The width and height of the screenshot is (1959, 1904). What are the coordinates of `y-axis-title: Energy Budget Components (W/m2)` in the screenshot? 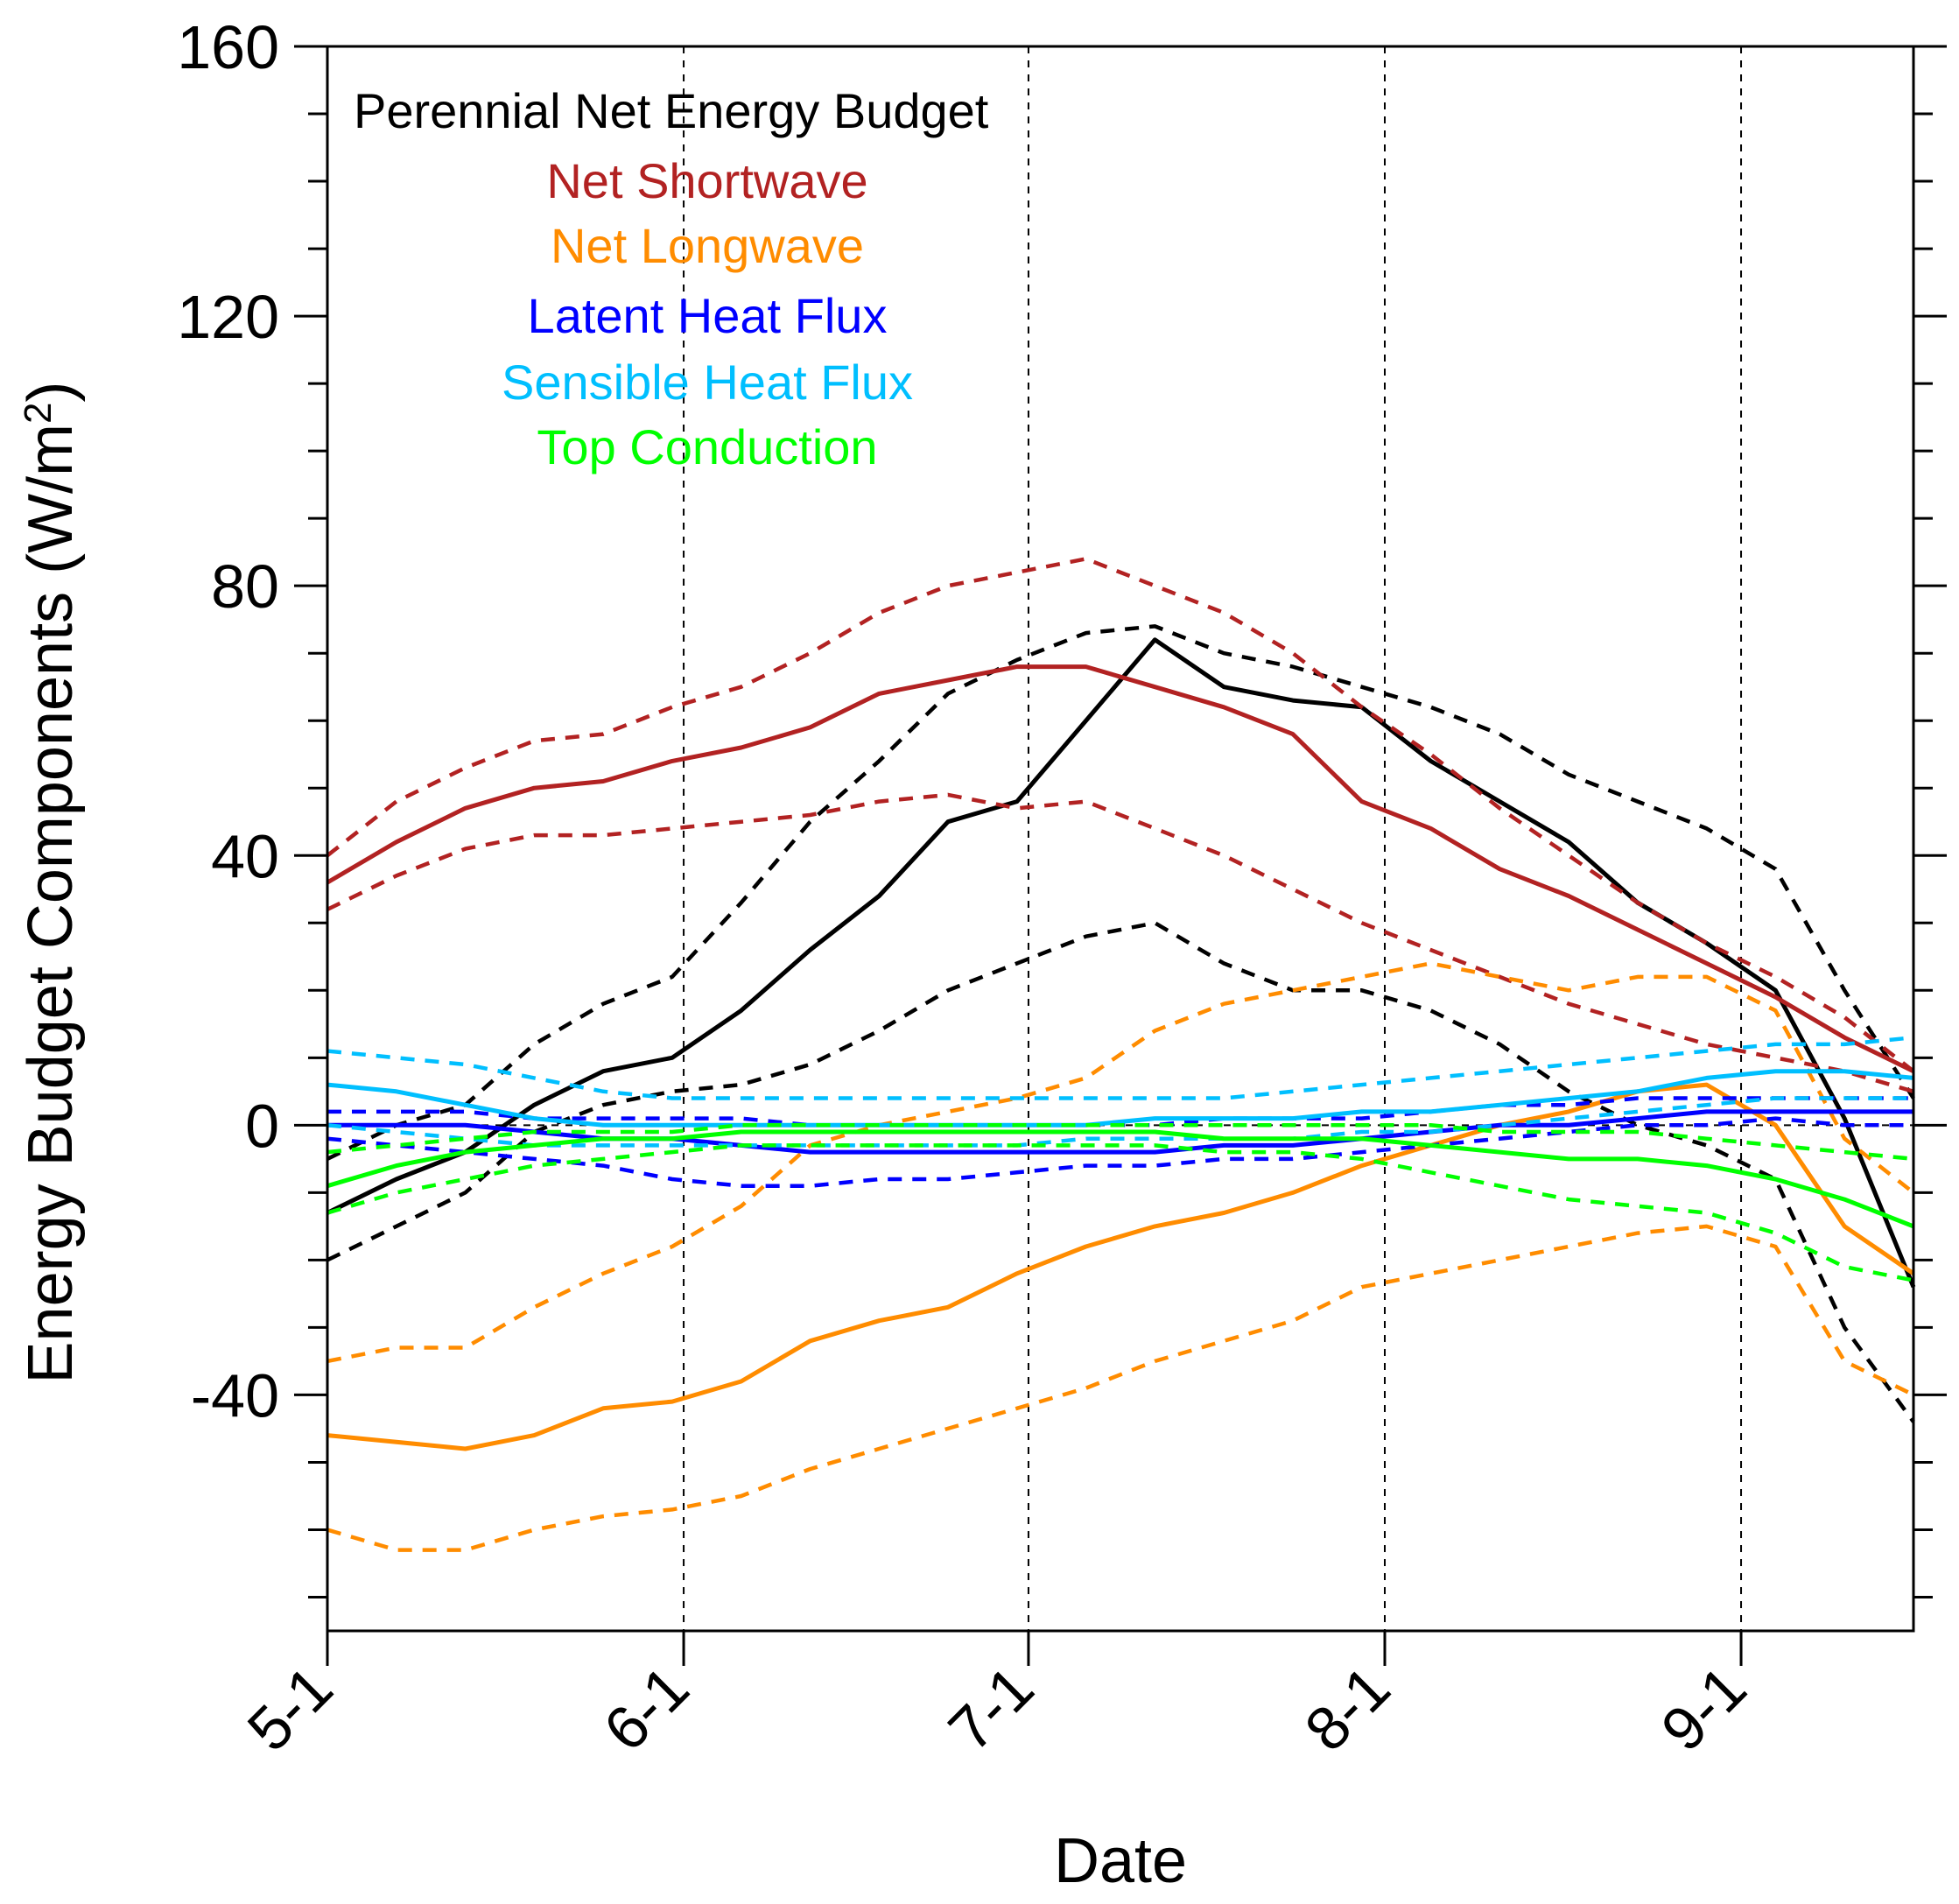 It's located at (51, 883).